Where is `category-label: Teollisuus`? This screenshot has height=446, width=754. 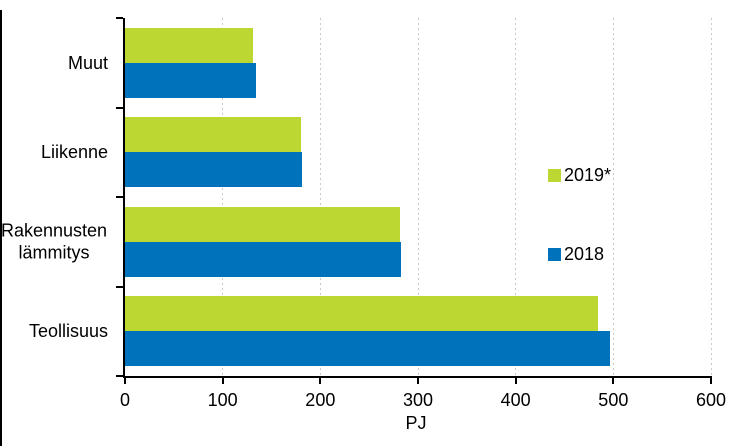
category-label: Teollisuus is located at coordinates (68, 331).